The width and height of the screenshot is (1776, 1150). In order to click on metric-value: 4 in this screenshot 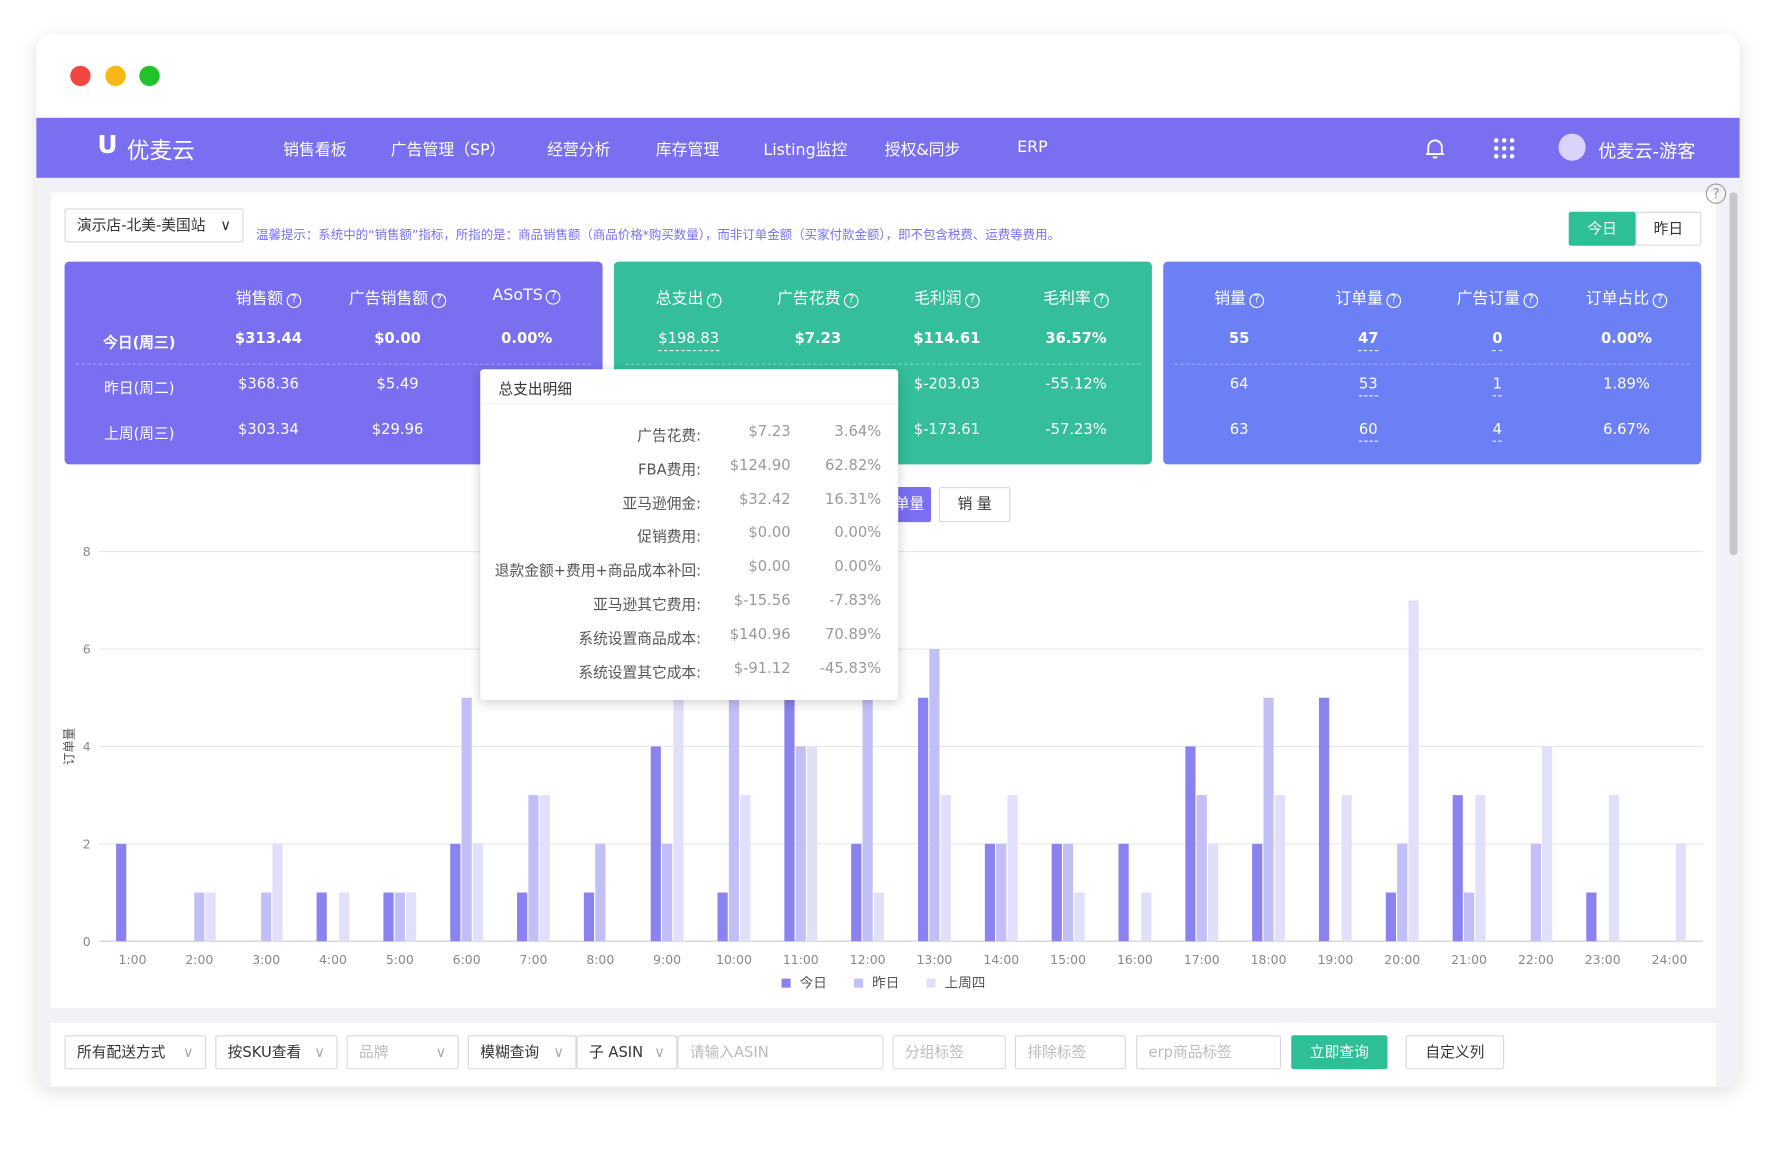, I will do `click(1497, 431)`.